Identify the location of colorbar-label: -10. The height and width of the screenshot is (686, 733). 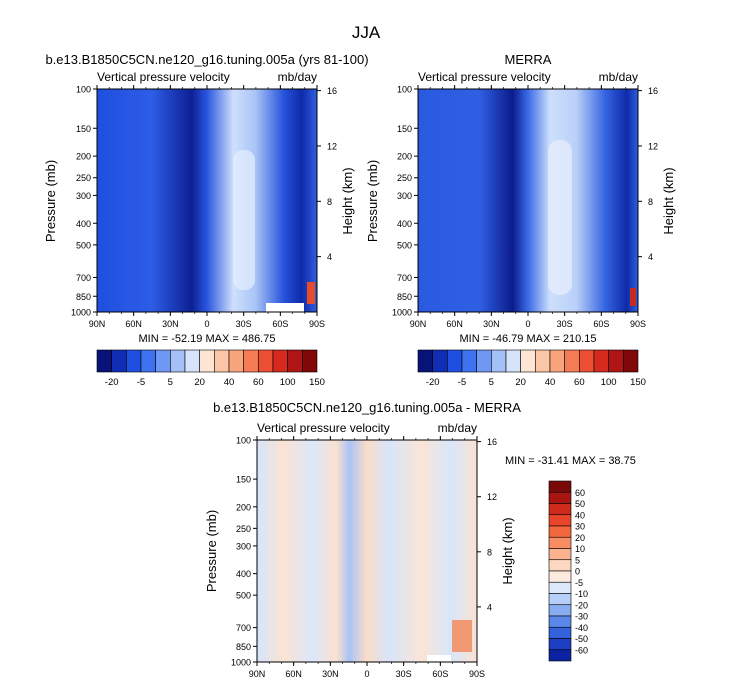
(581, 594).